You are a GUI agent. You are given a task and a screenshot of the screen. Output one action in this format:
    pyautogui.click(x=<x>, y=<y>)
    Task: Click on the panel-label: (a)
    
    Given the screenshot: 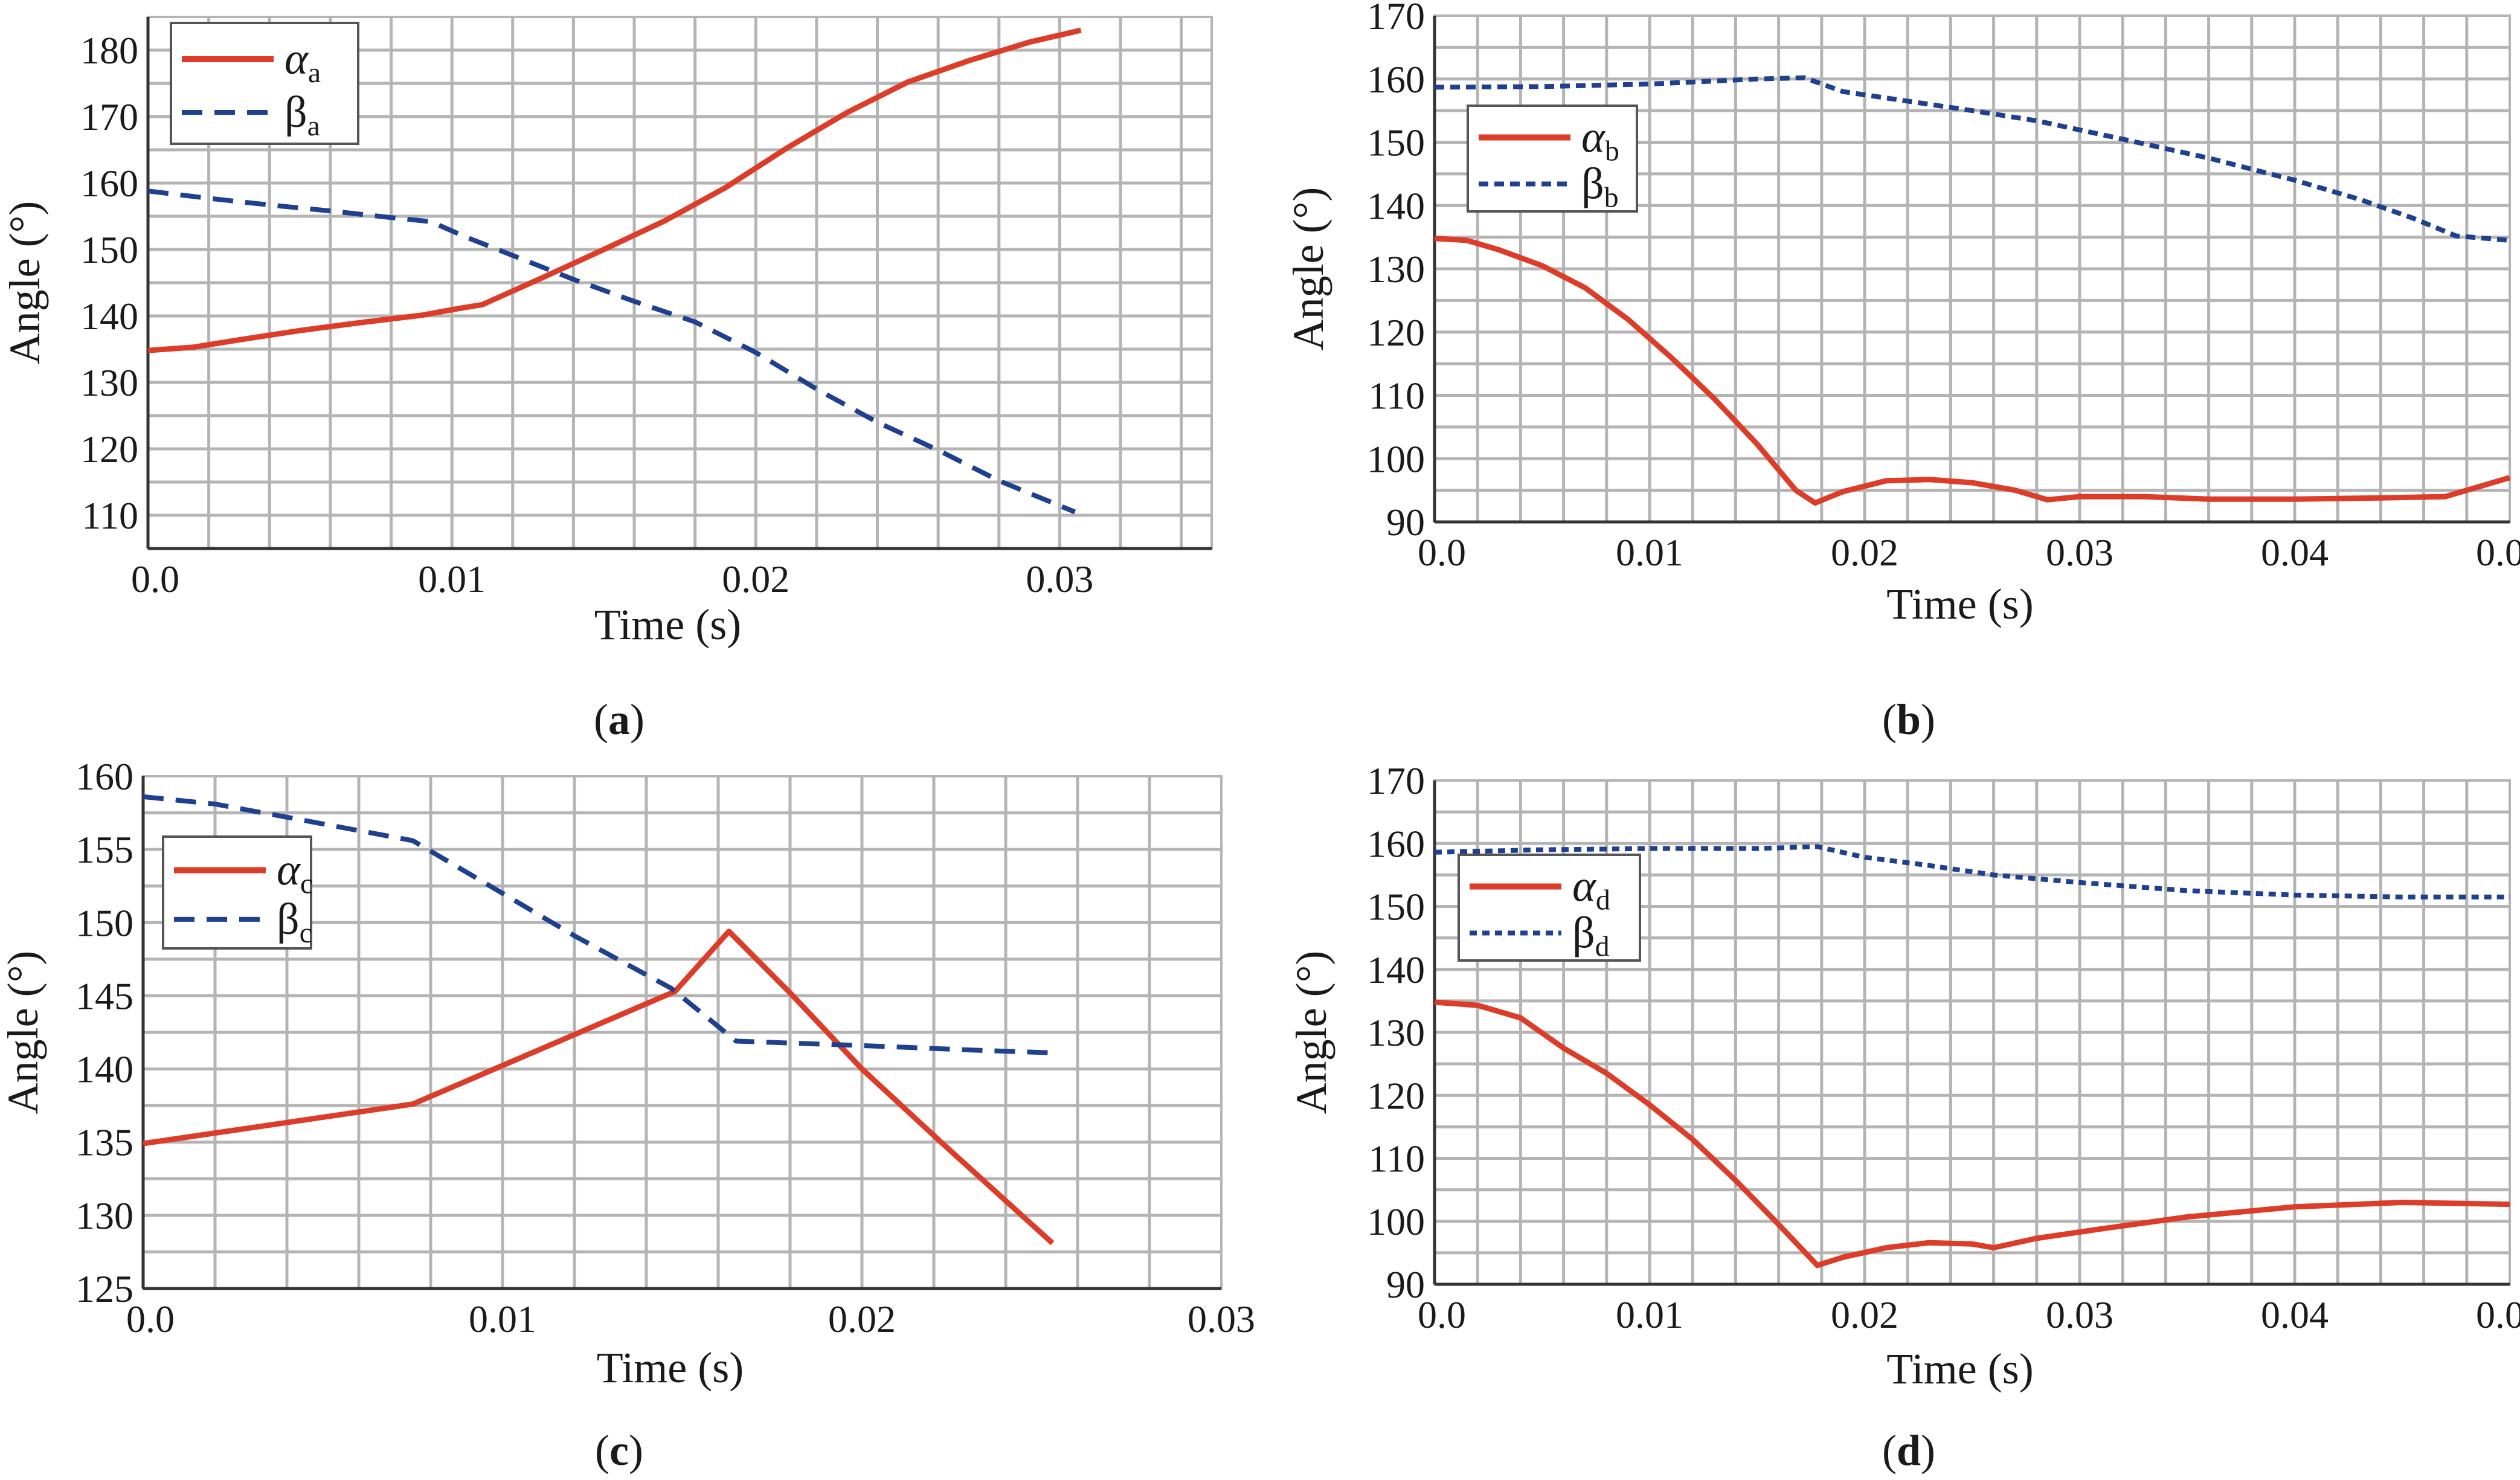 What is the action you would take?
    pyautogui.click(x=619, y=719)
    